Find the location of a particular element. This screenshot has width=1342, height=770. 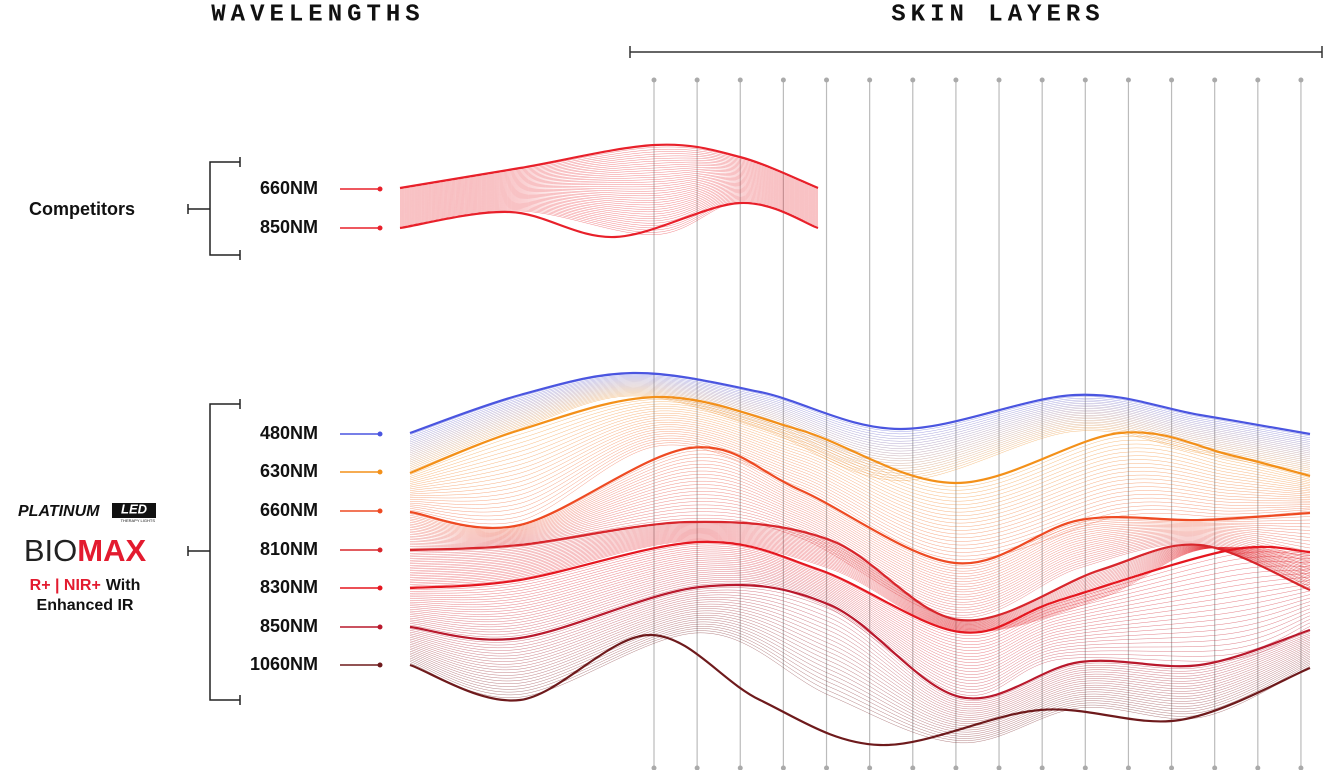

brand-mark-box is located at coordinates (134, 510).